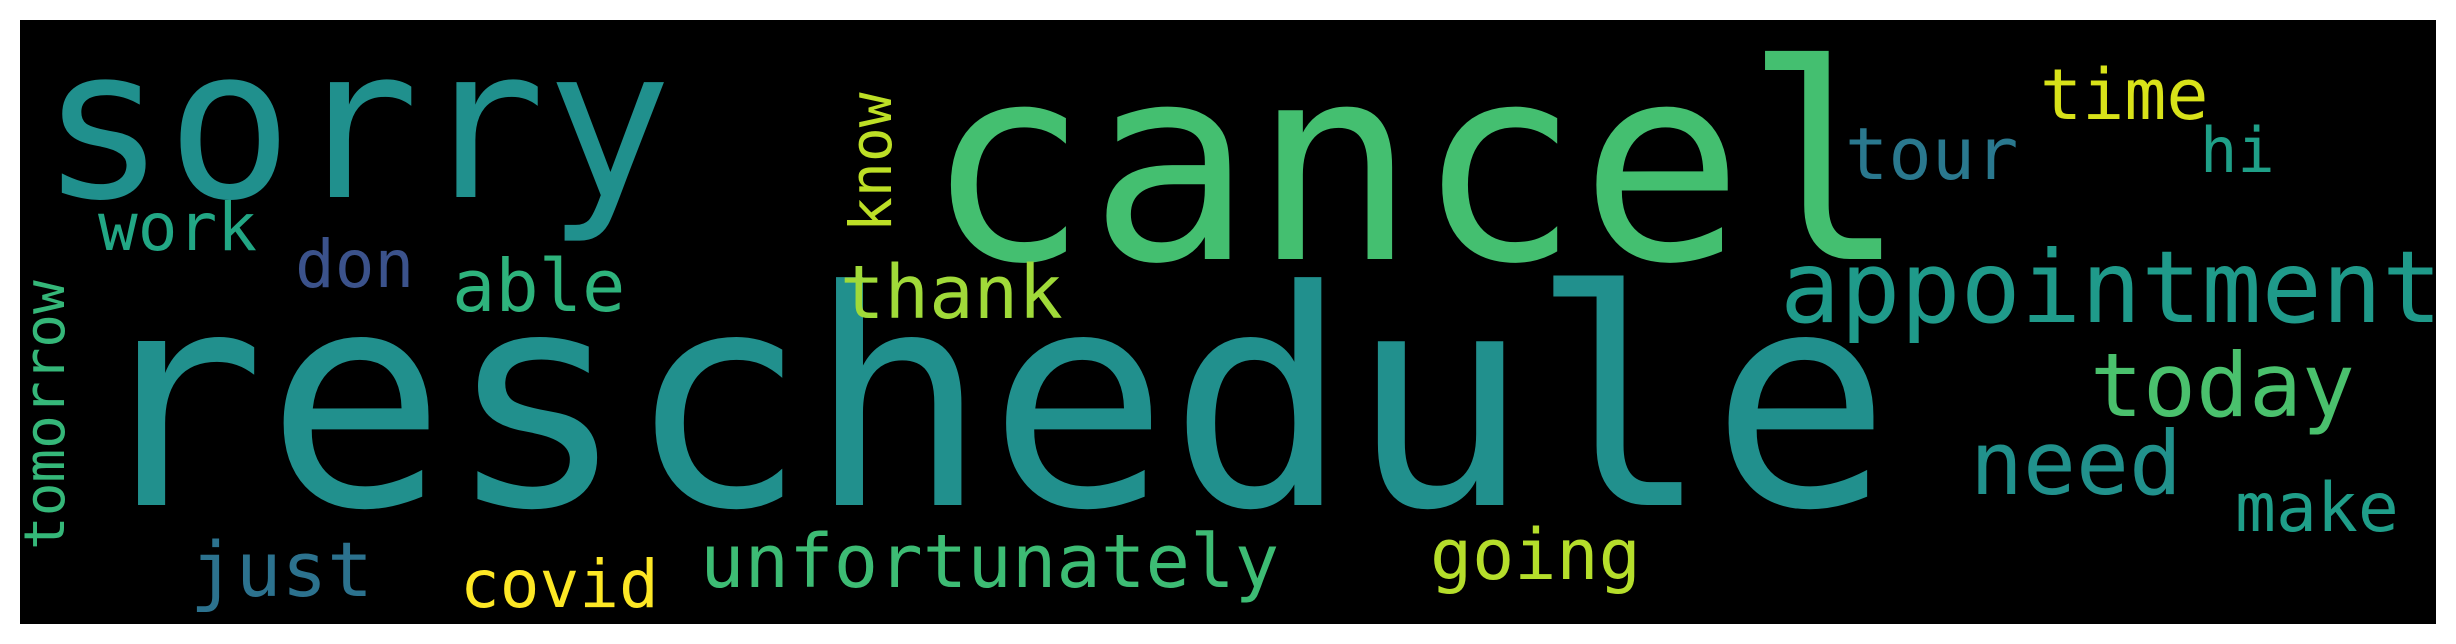 The width and height of the screenshot is (2456, 644). What do you see at coordinates (2124, 95) in the screenshot?
I see `word-time: time` at bounding box center [2124, 95].